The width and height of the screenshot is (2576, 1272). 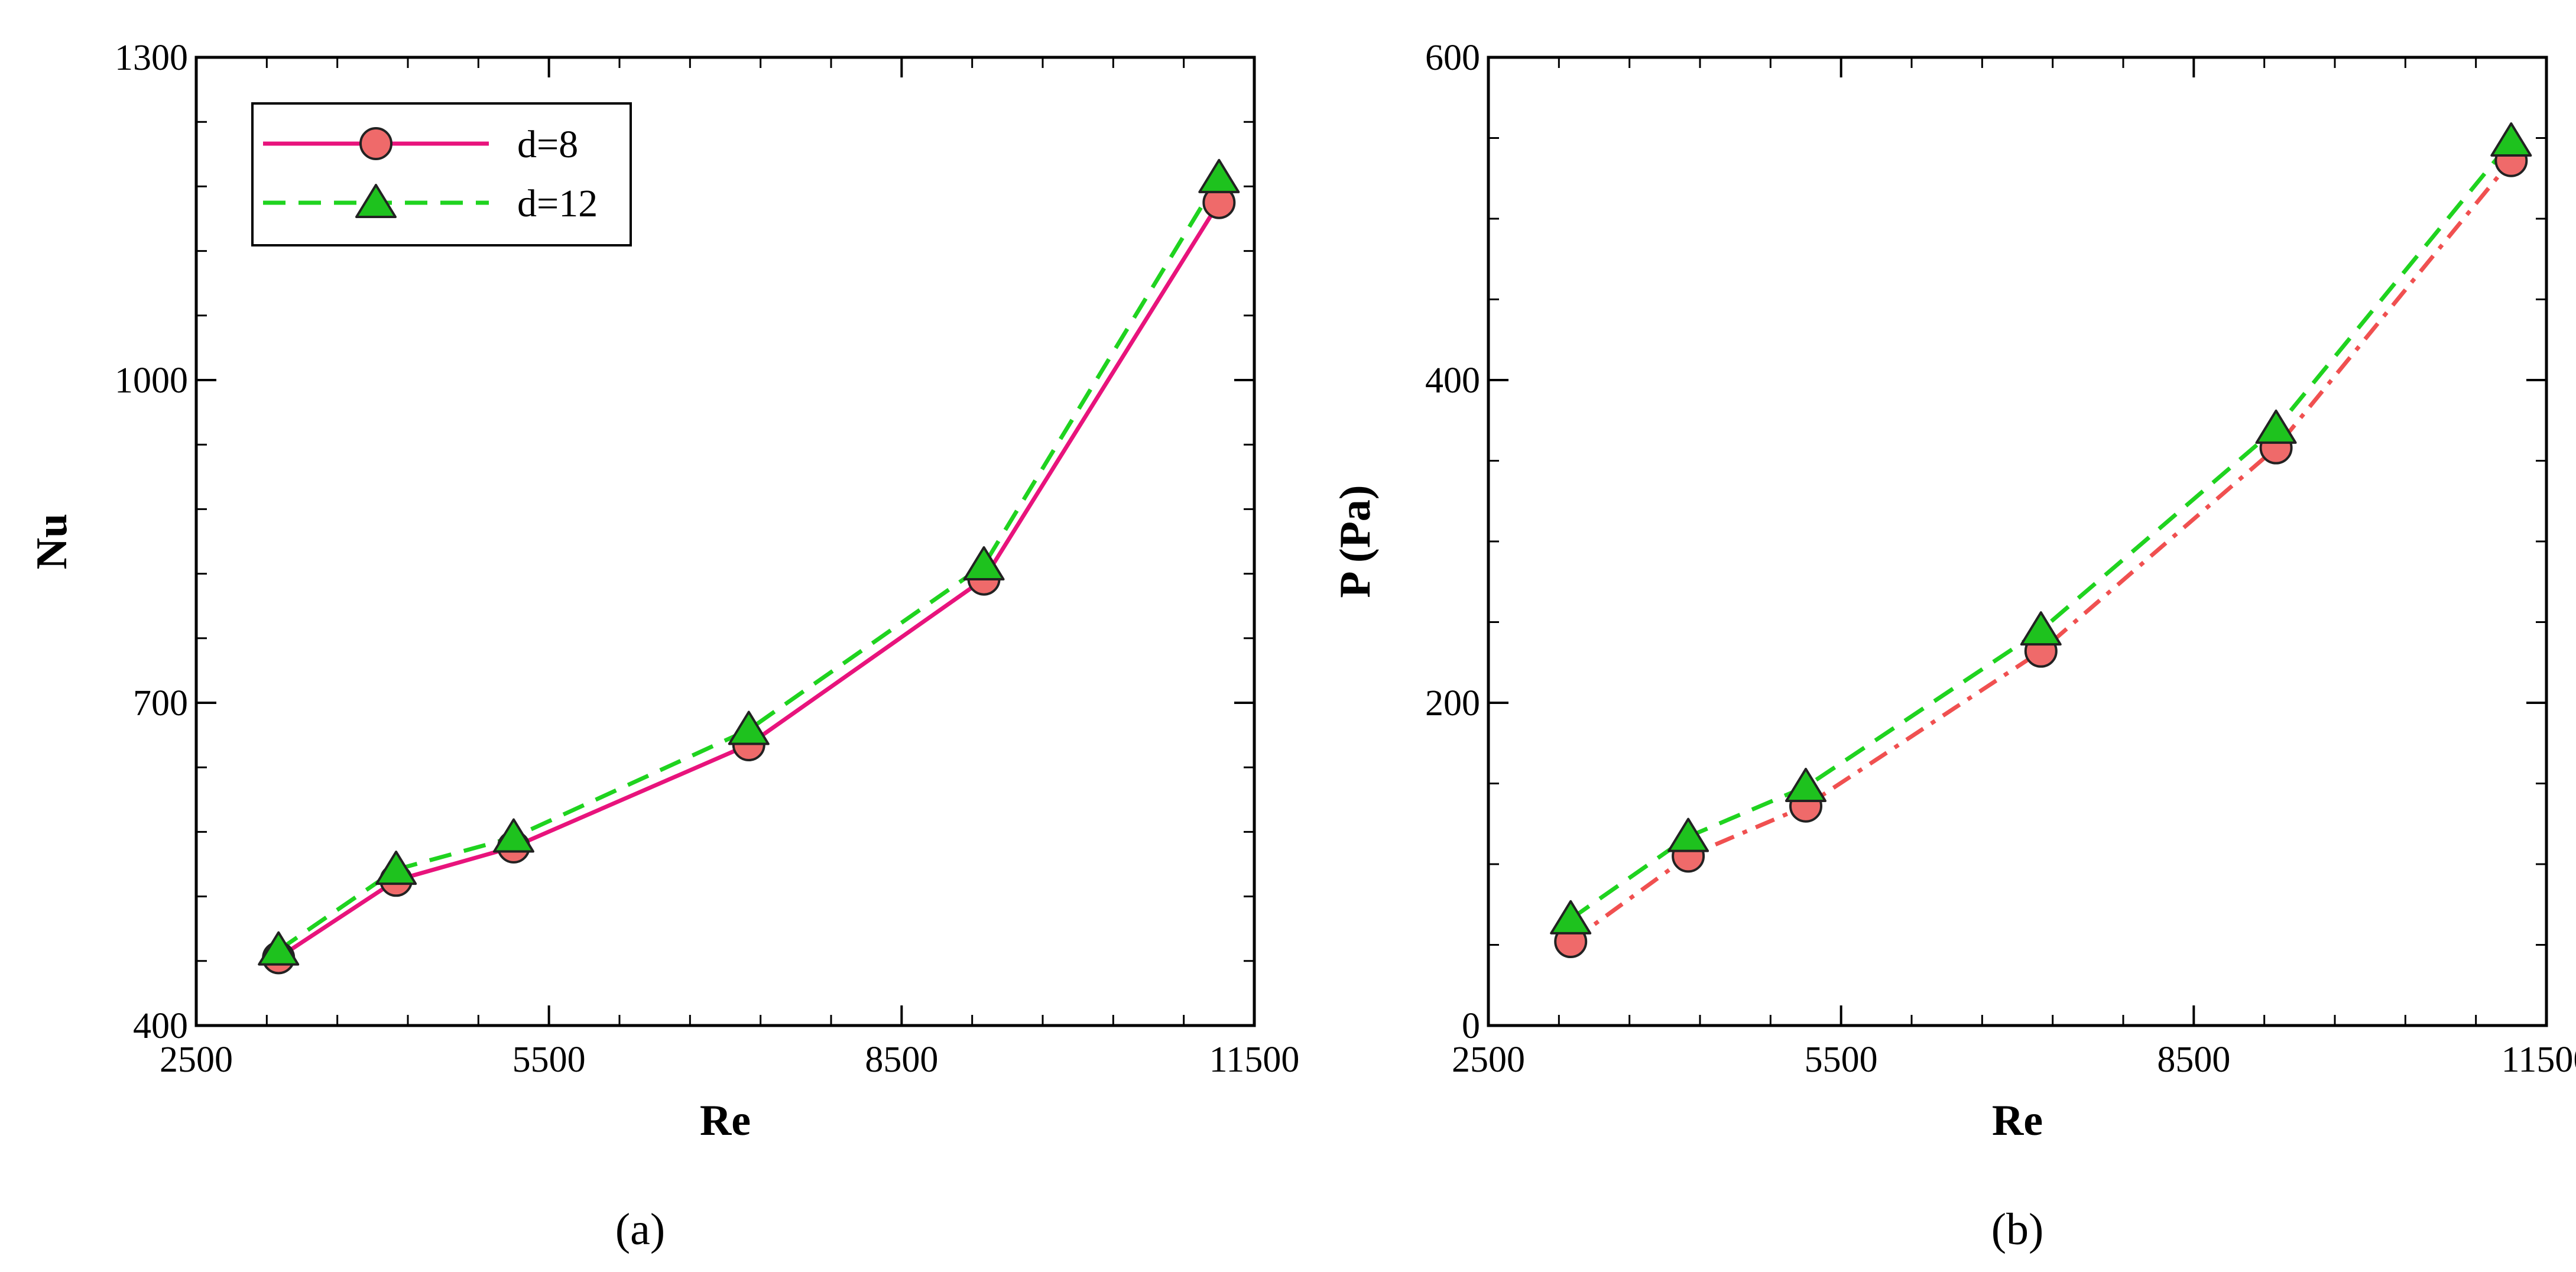 I want to click on y-tick-label: 0, so click(x=1471, y=1026).